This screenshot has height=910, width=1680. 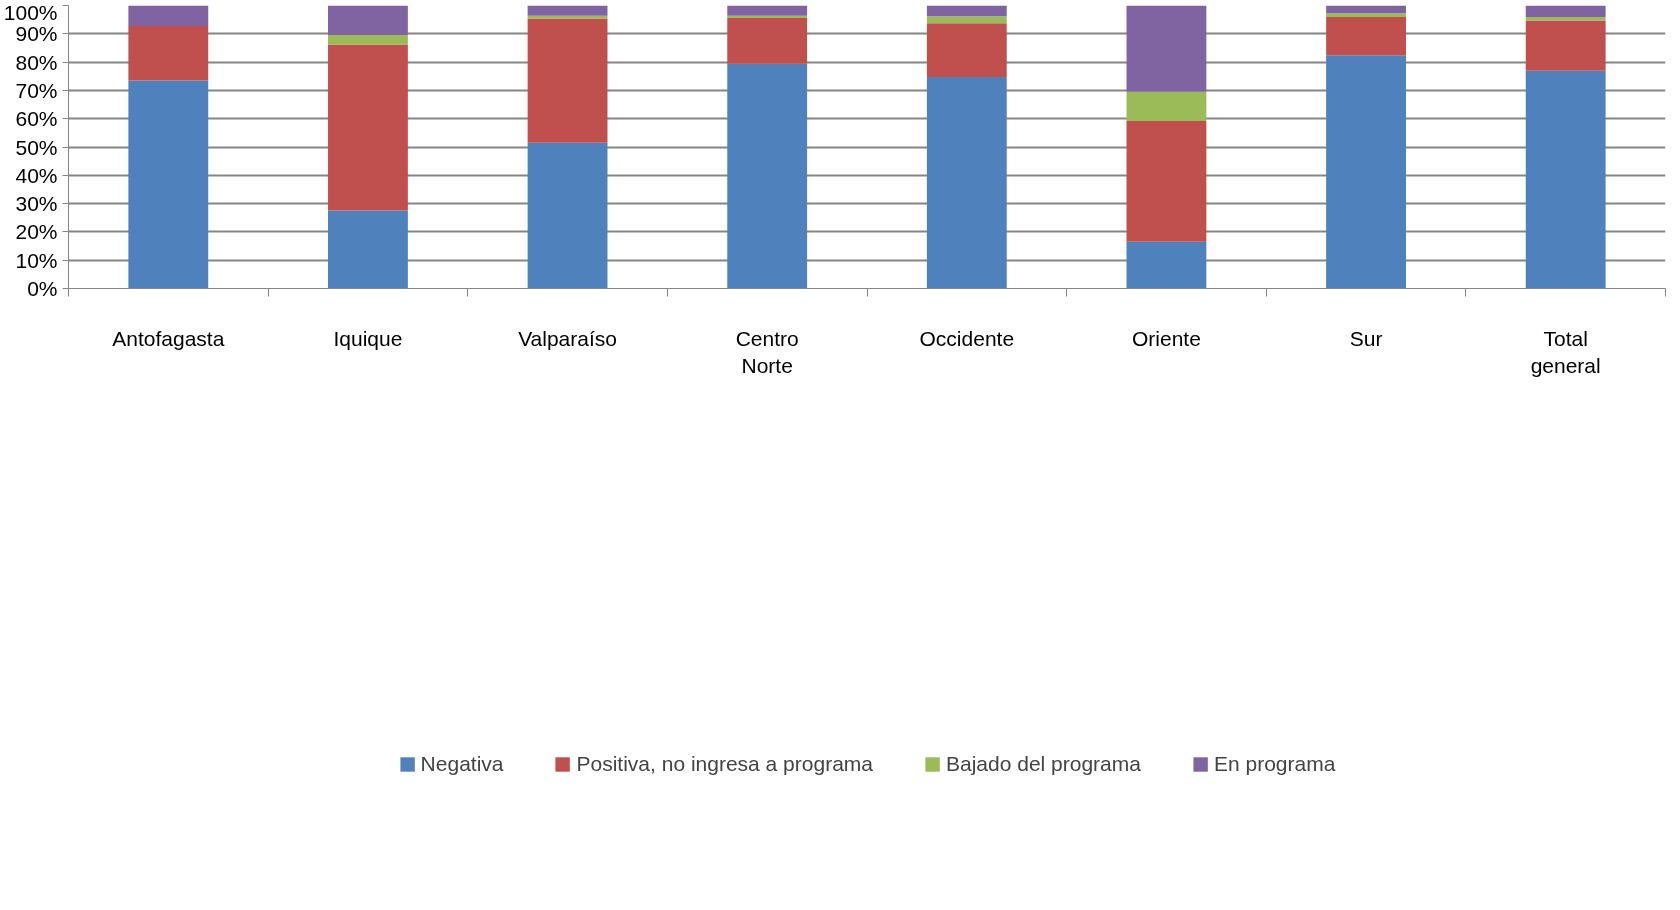 I want to click on y-tick-label: 100%, so click(x=30, y=12).